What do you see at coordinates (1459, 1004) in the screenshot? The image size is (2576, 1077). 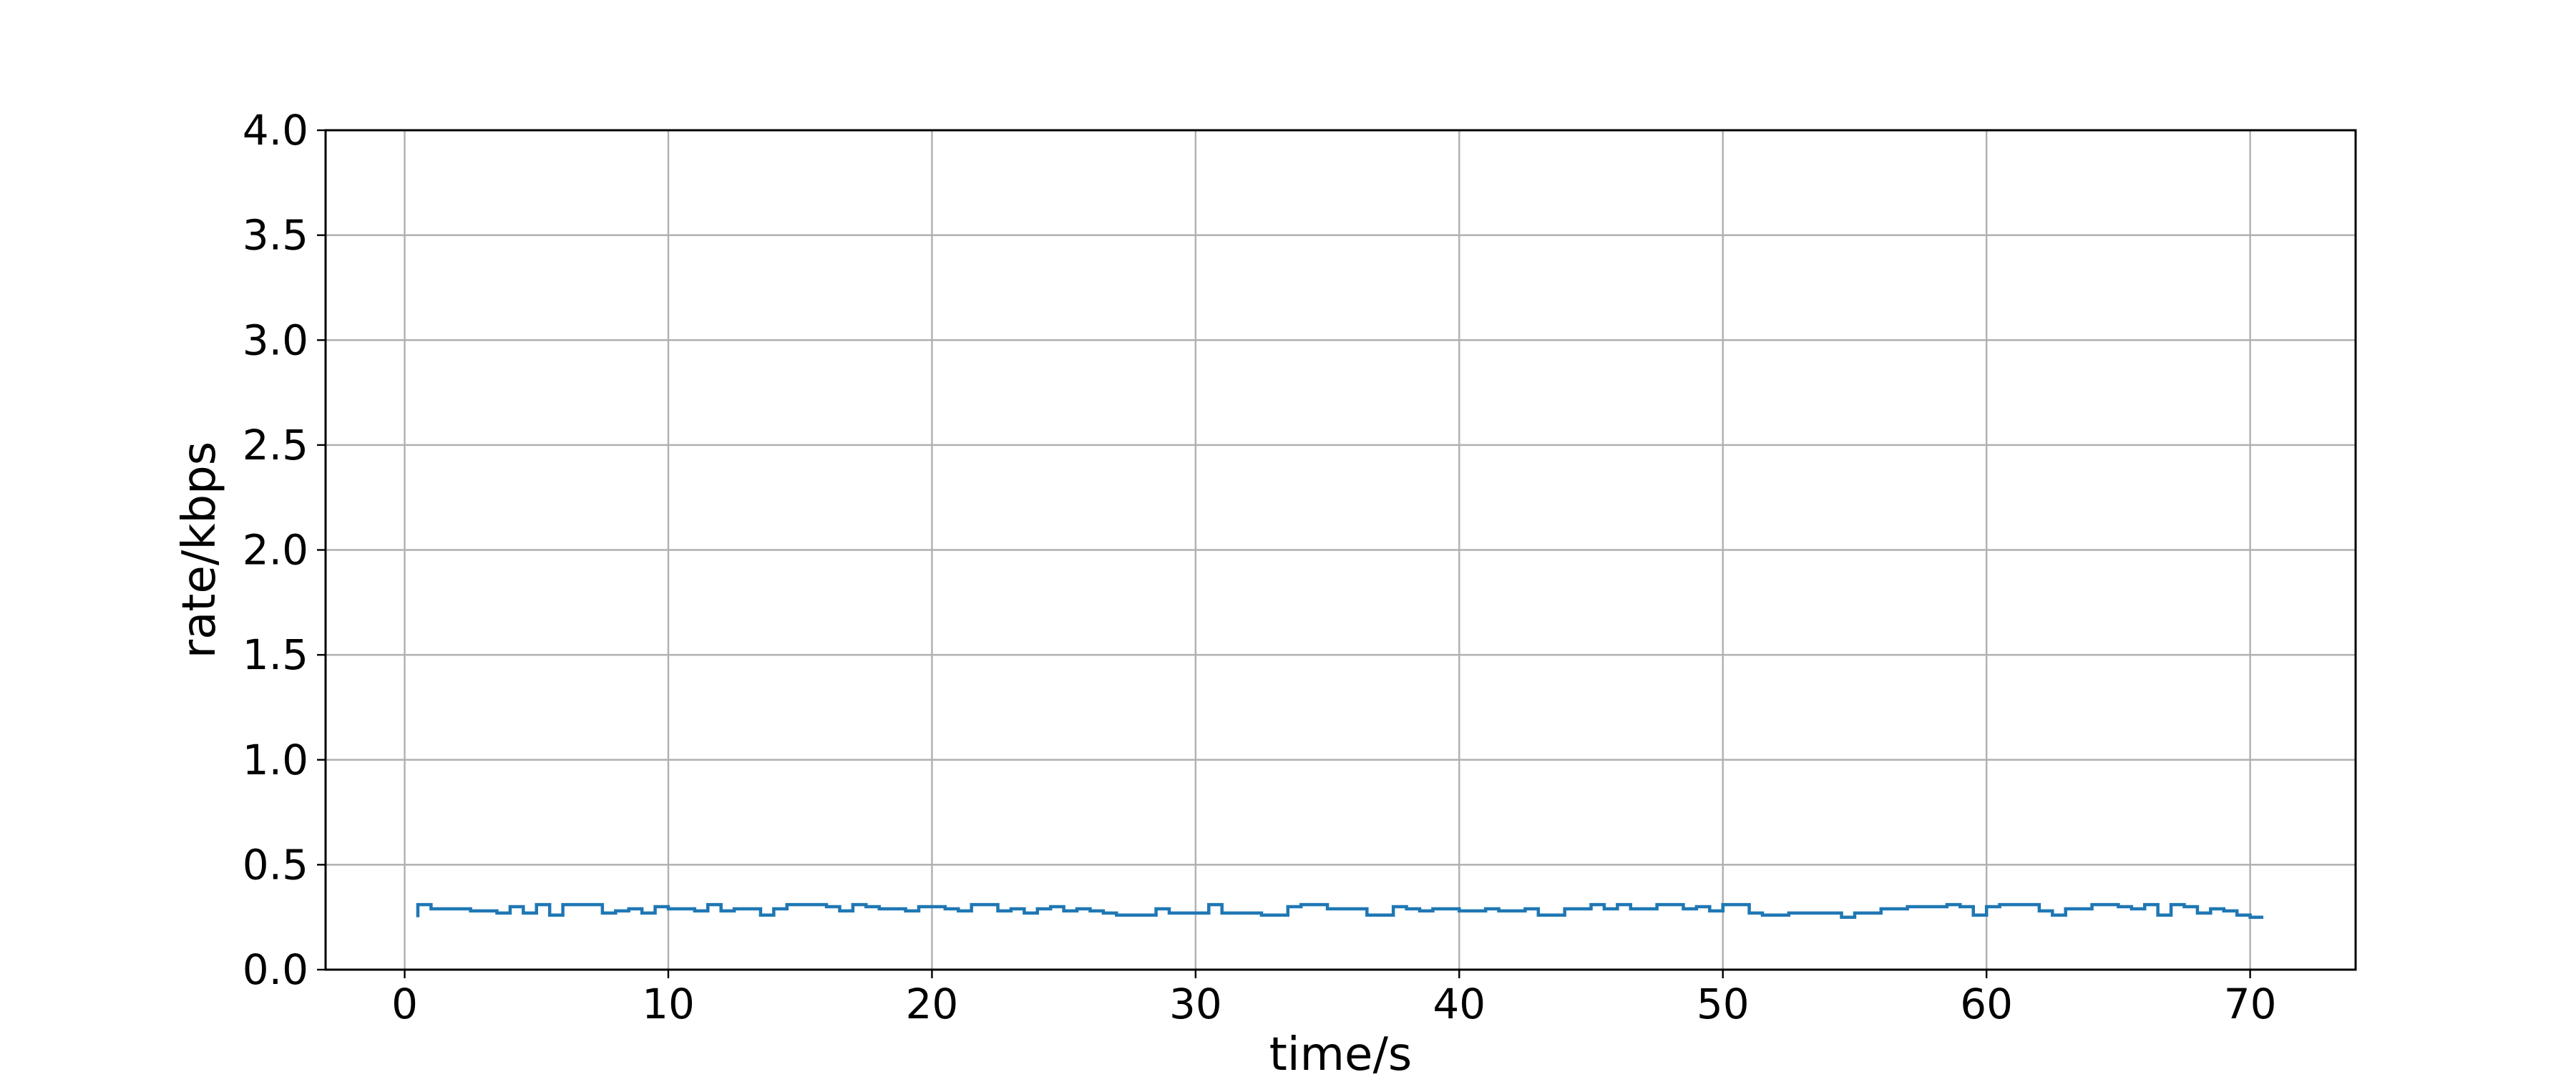 I see `x-tick-label: 40` at bounding box center [1459, 1004].